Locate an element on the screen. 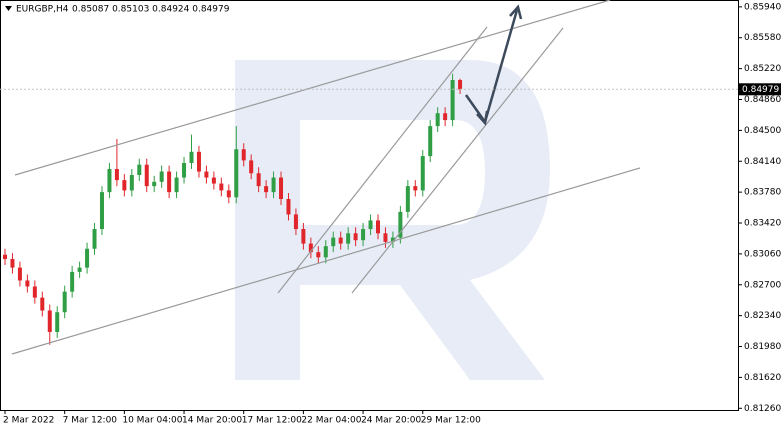  x-tick-label: 22 Mar 04:00 is located at coordinates (331, 421).